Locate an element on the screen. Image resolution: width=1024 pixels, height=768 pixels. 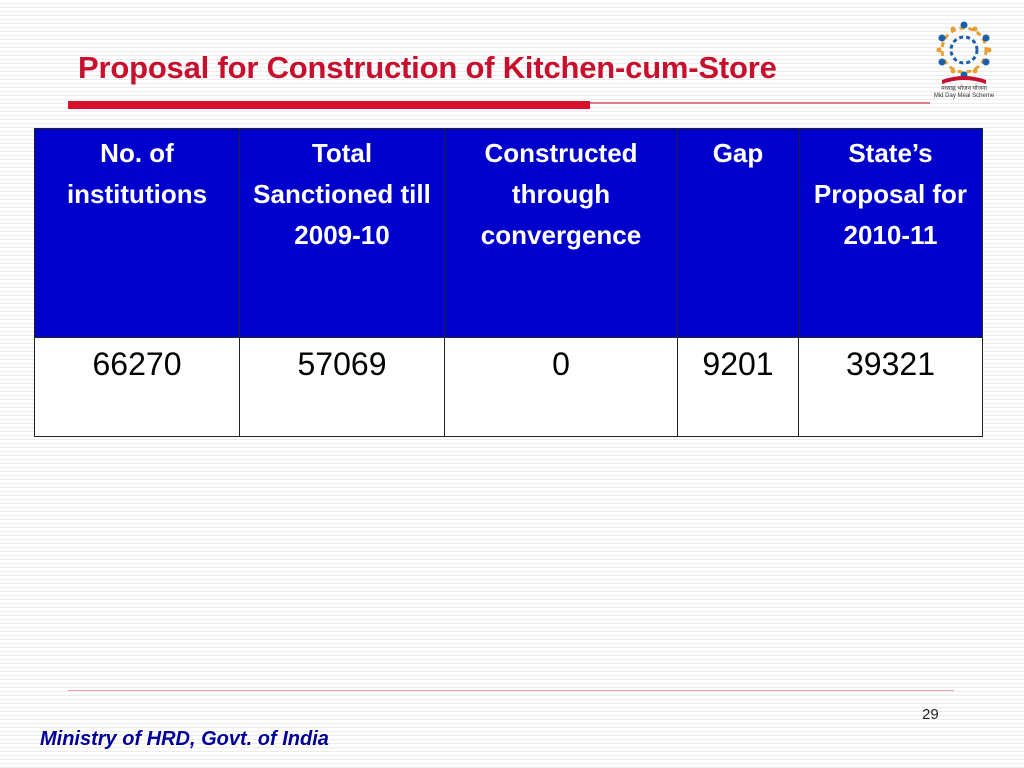
cell-constructed-convergence: 0 is located at coordinates (561, 387).